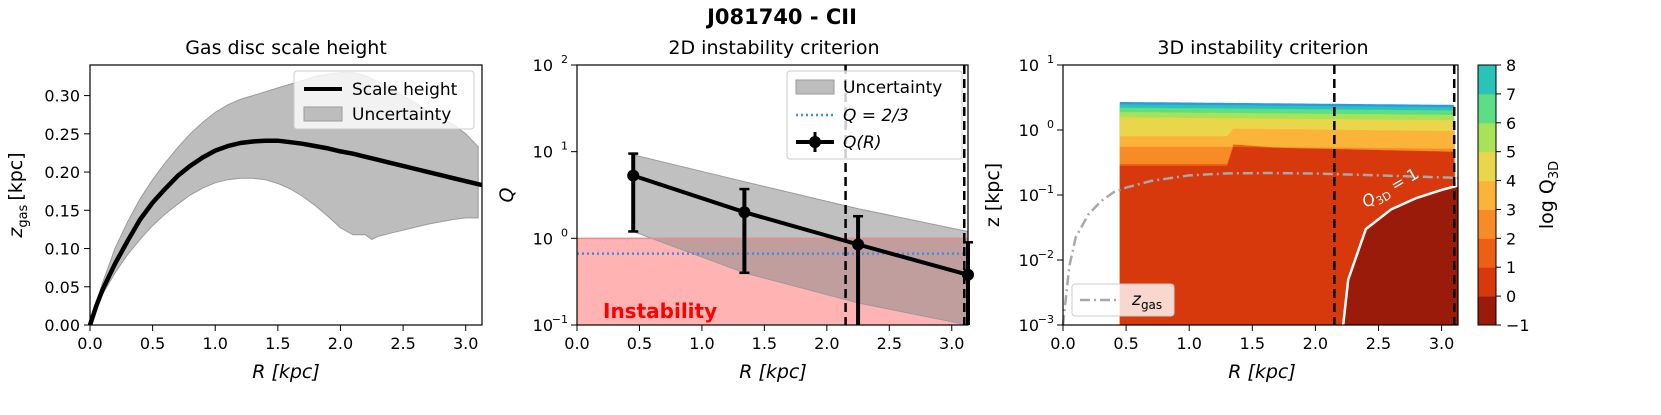 The width and height of the screenshot is (1661, 415). What do you see at coordinates (1123, 300) in the screenshot?
I see `legend: zgas` at bounding box center [1123, 300].